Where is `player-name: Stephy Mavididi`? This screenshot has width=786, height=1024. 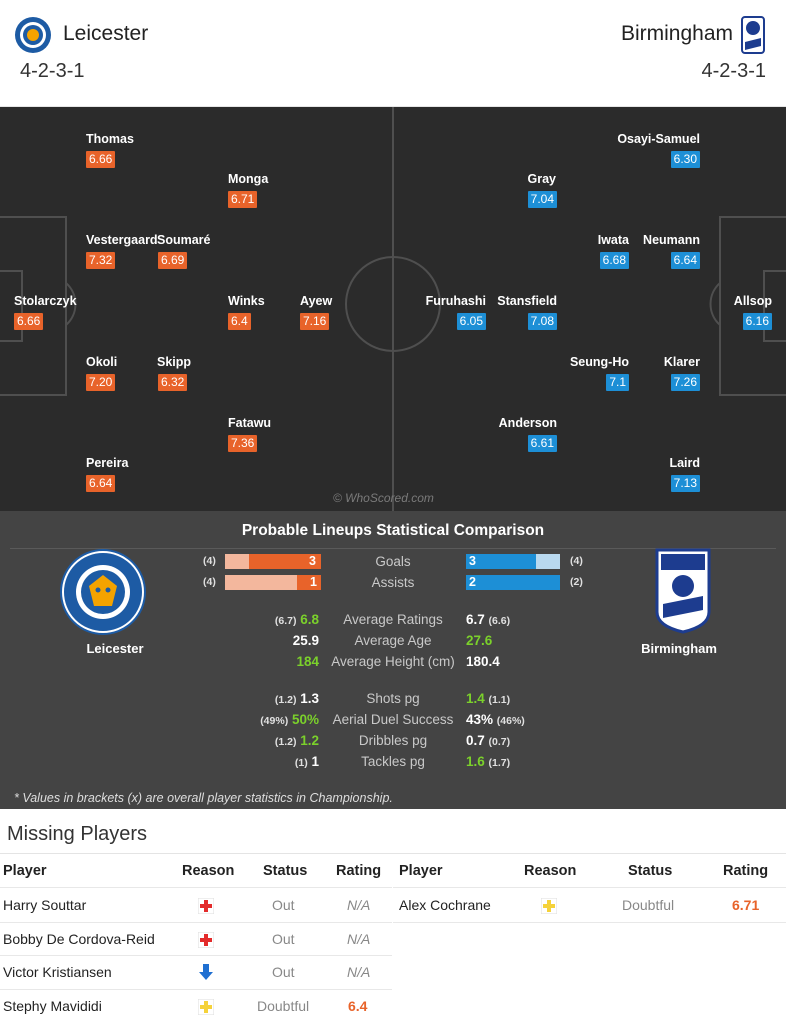 player-name: Stephy Mavididi is located at coordinates (52, 1006).